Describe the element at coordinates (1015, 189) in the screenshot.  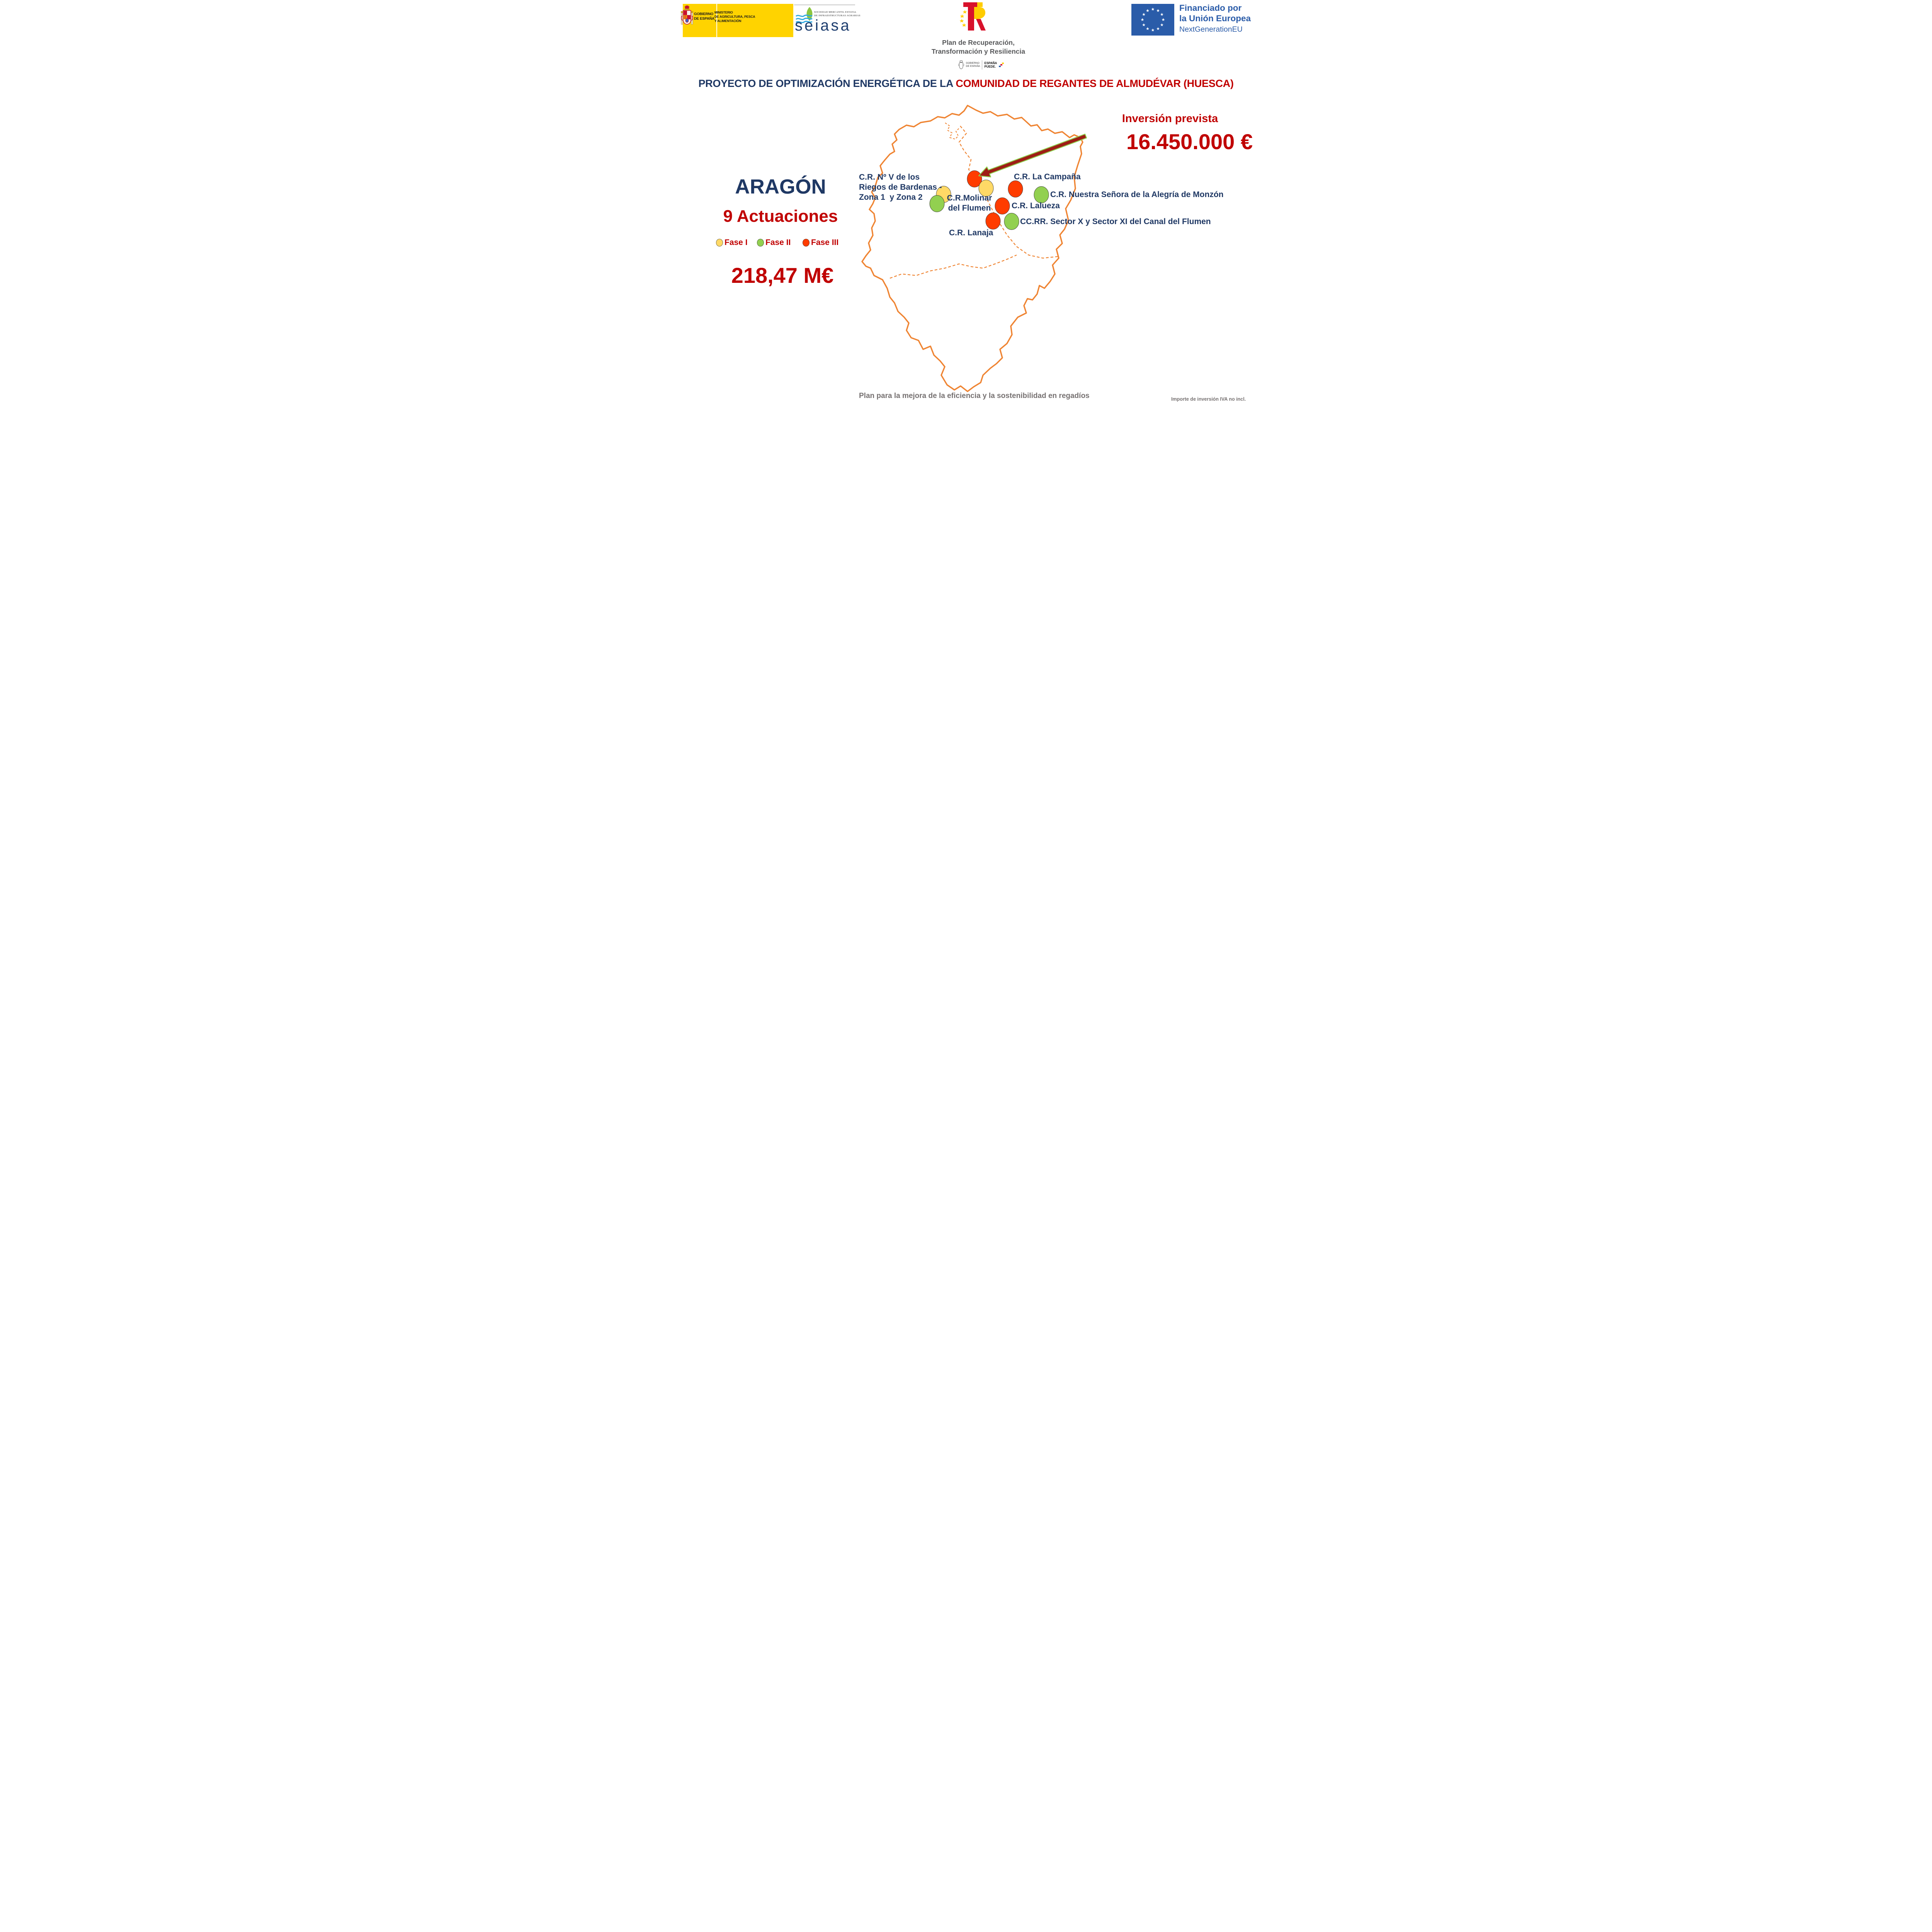
I see `map-point-la-campana` at that location.